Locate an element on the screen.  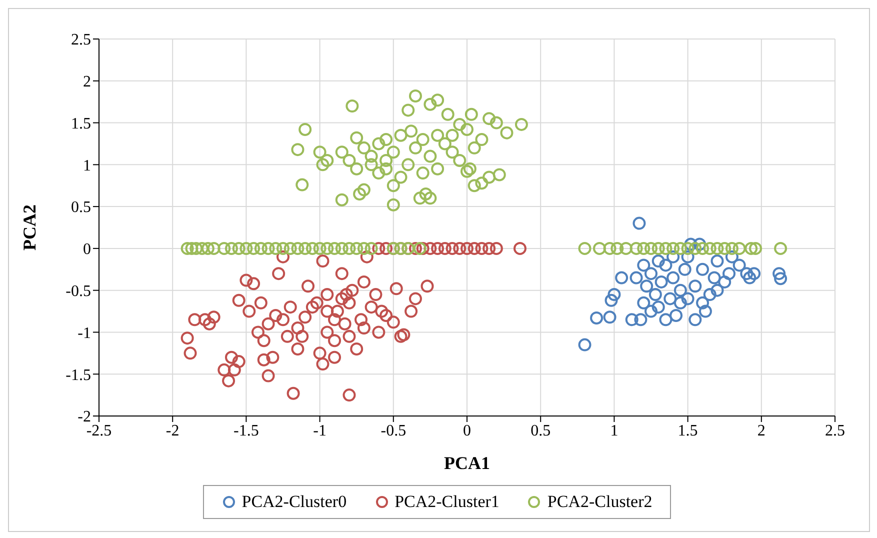
x-tick-label: -0.5 is located at coordinates (393, 431).